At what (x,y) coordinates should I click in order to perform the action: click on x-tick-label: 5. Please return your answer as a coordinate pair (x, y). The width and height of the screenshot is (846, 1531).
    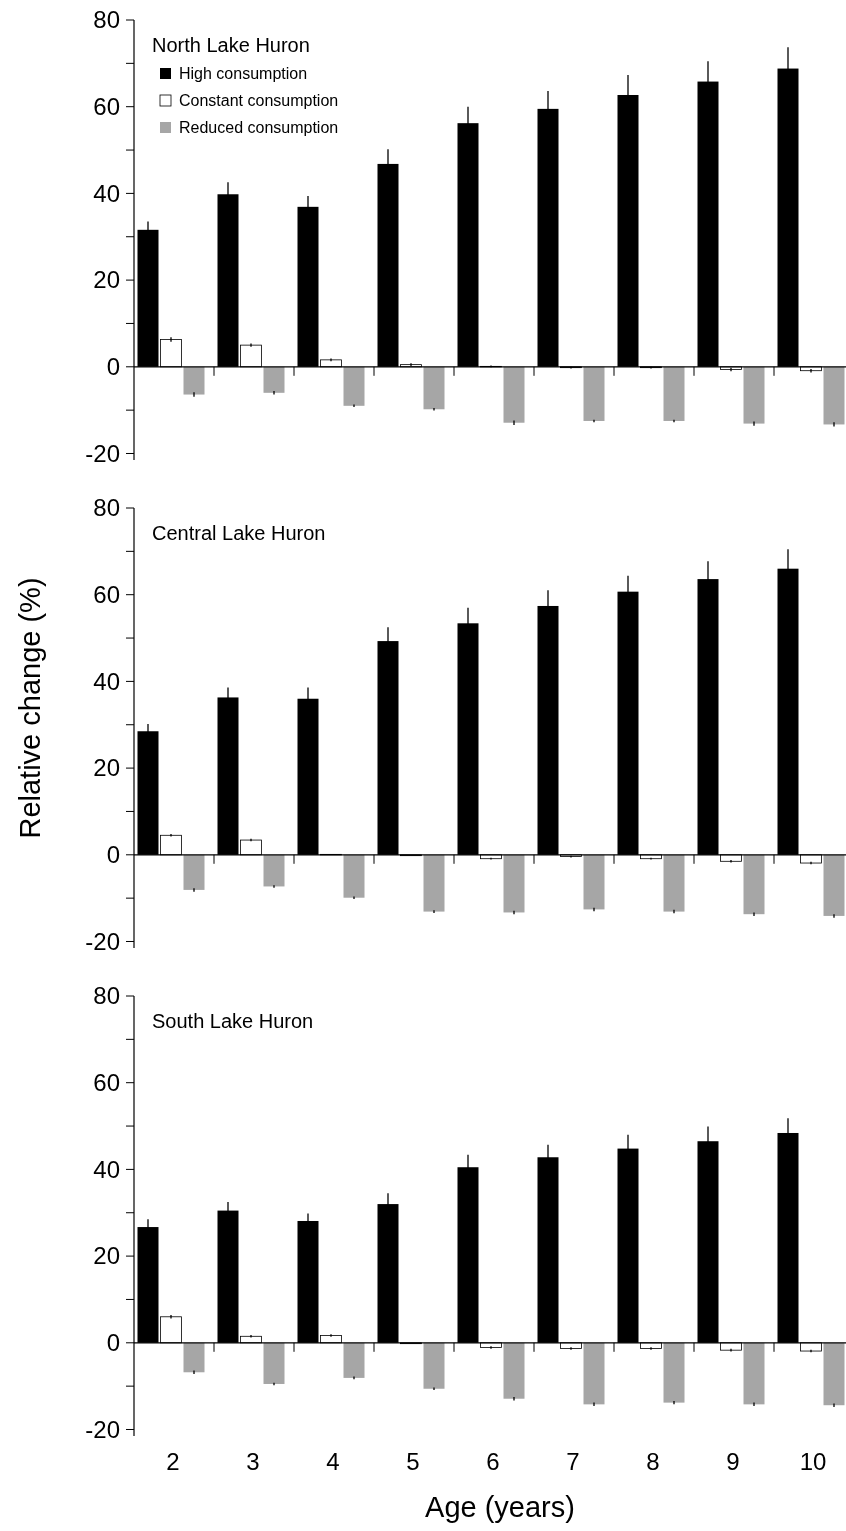
    Looking at the image, I should click on (413, 1461).